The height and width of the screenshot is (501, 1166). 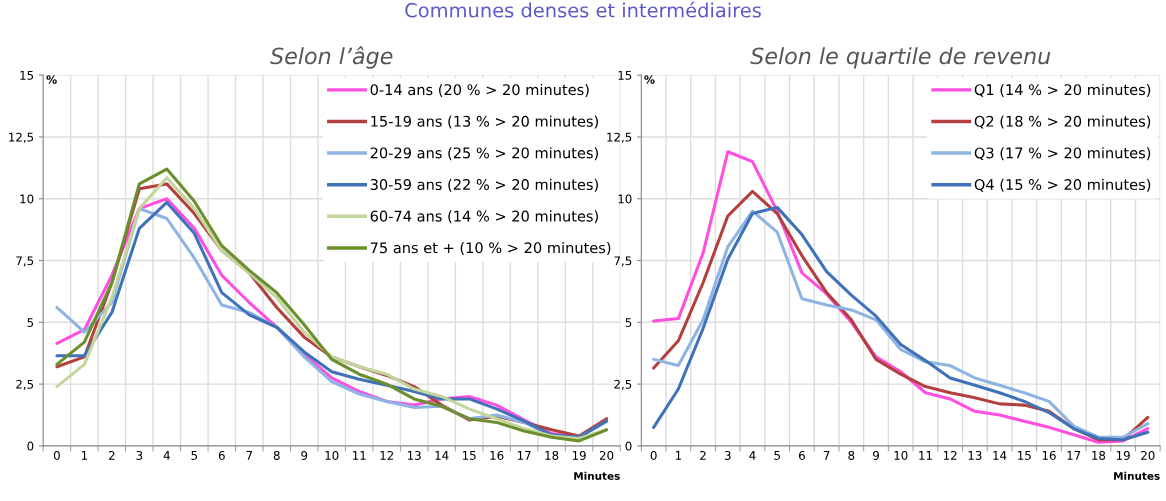 I want to click on legend-label: Q2 (18 % > 20 minutes), so click(x=1062, y=122).